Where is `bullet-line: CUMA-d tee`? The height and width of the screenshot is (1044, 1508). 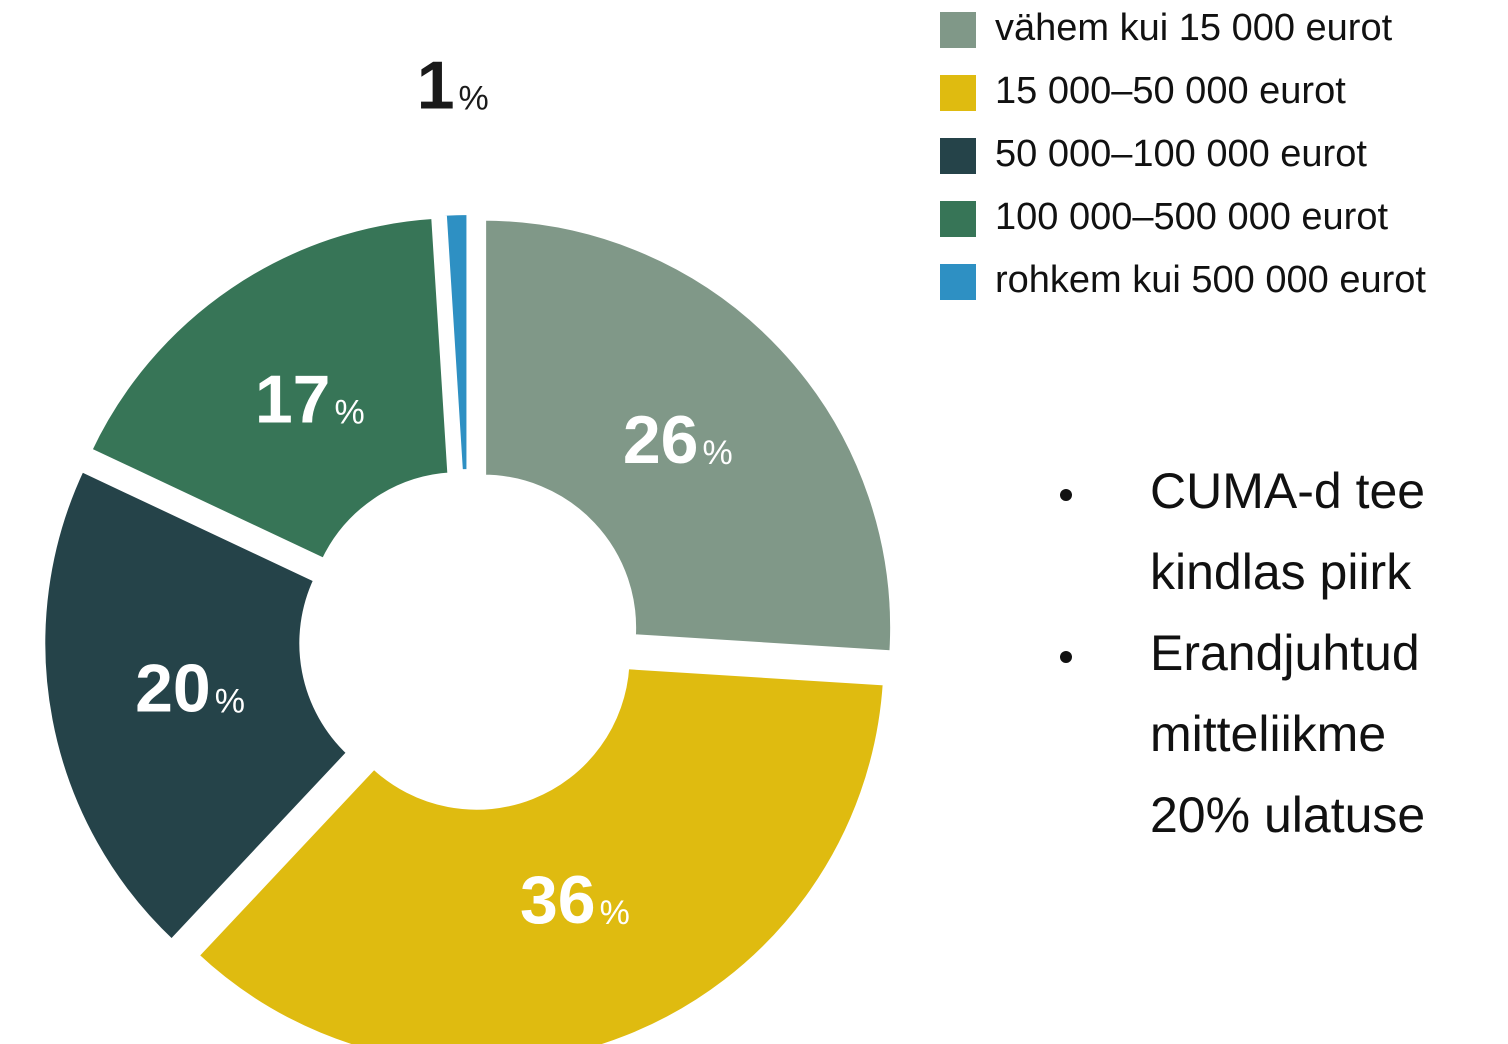 bullet-line: CUMA-d tee is located at coordinates (1287, 491).